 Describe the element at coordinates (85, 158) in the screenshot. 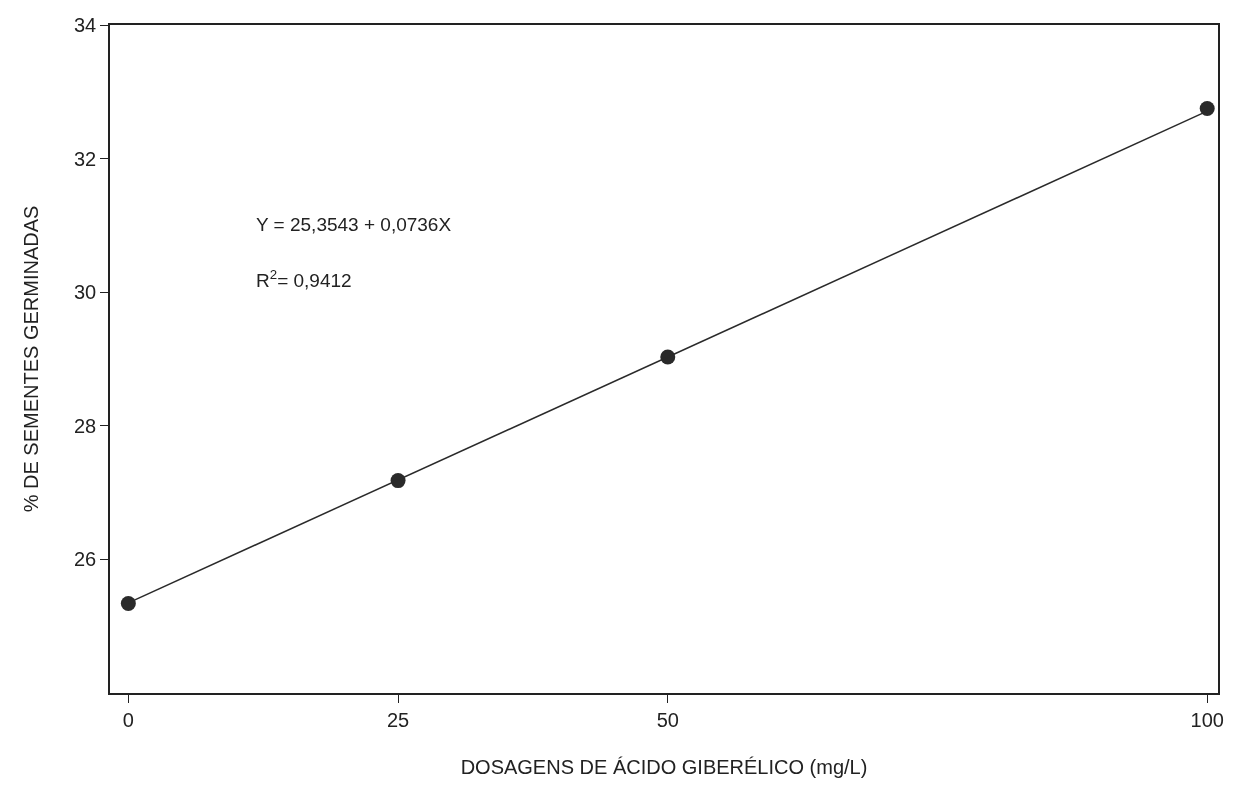

I see `y-tick-label: 32` at that location.